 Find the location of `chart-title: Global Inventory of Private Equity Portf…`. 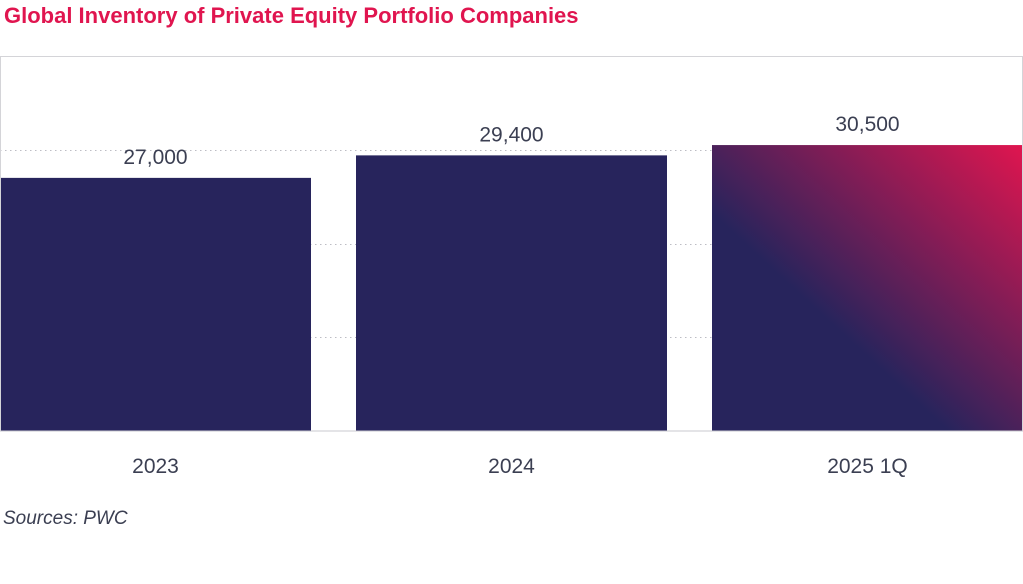

chart-title: Global Inventory of Private Equity Portf… is located at coordinates (291, 15).